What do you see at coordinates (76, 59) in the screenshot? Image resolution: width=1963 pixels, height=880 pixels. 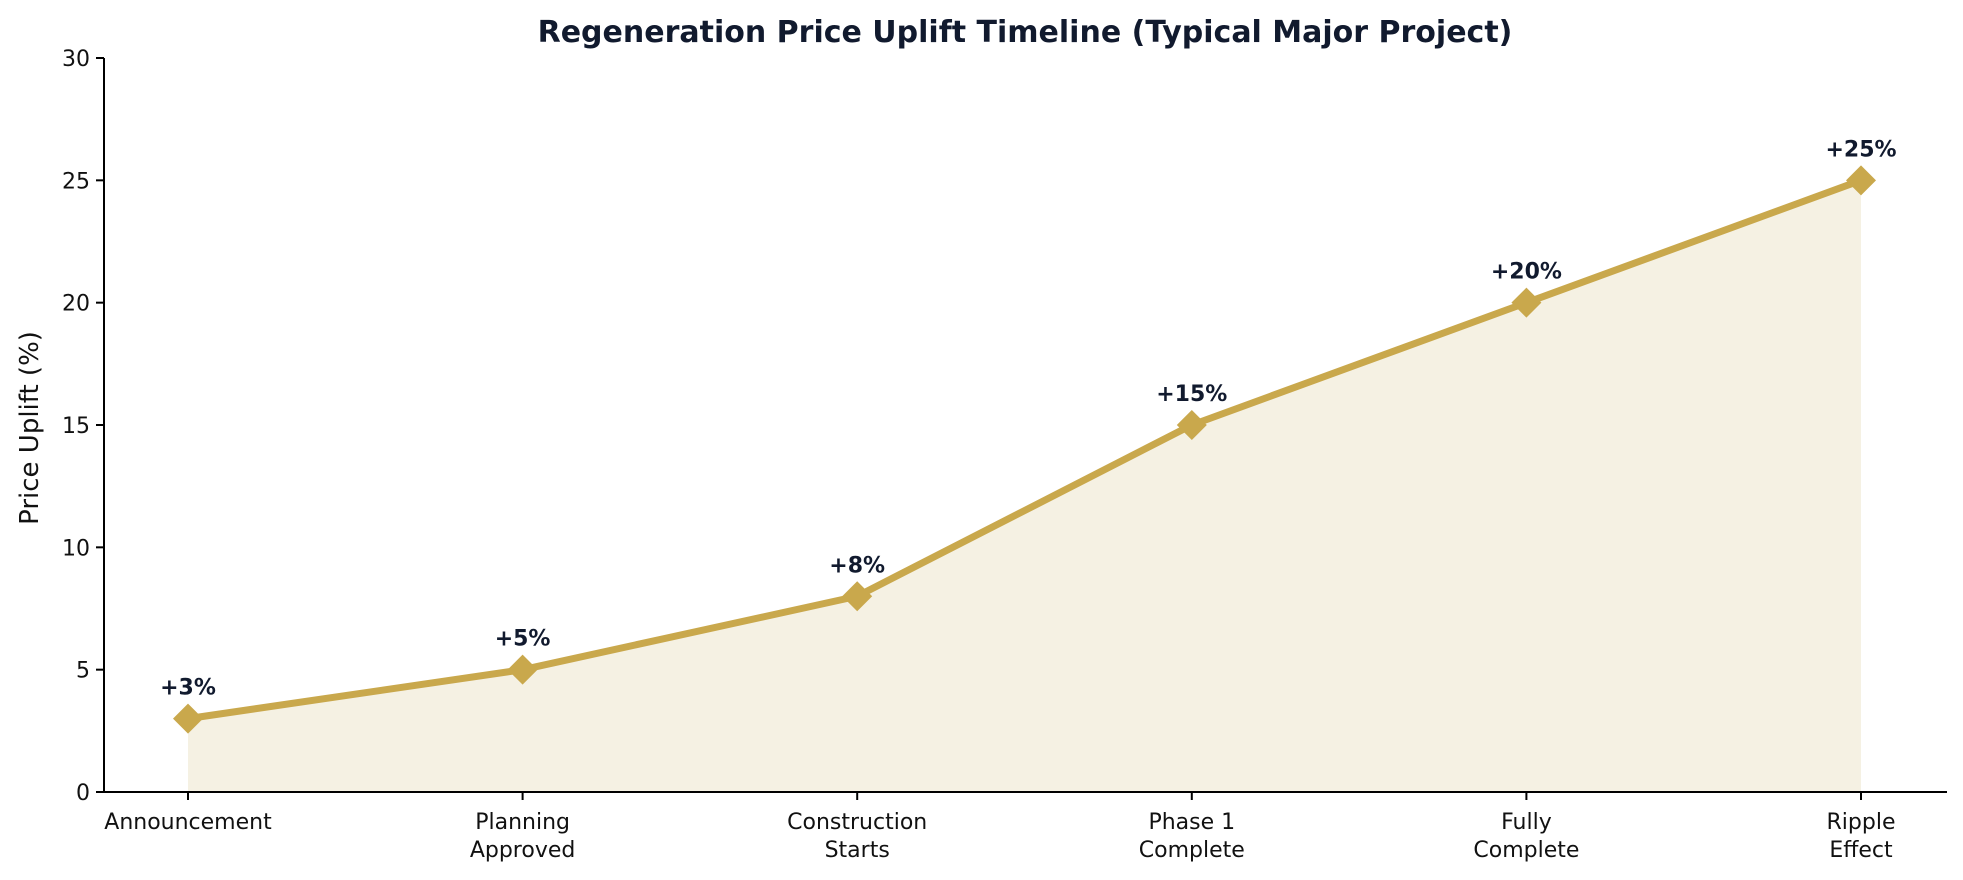 I see `y-tick-label: 30` at bounding box center [76, 59].